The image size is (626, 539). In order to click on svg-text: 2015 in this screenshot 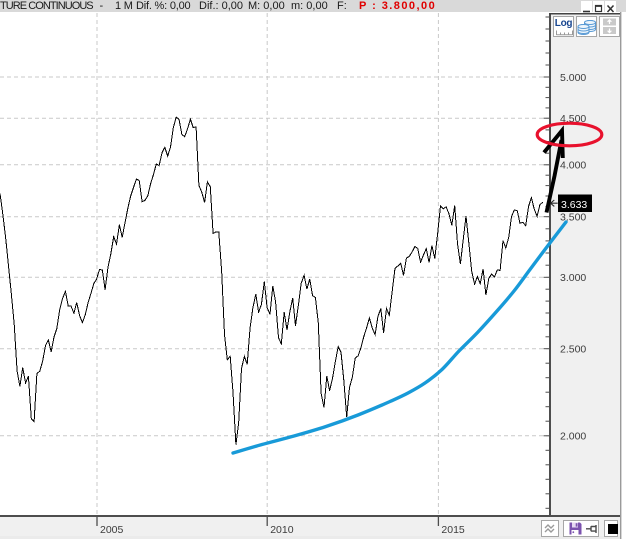, I will do `click(453, 530)`.